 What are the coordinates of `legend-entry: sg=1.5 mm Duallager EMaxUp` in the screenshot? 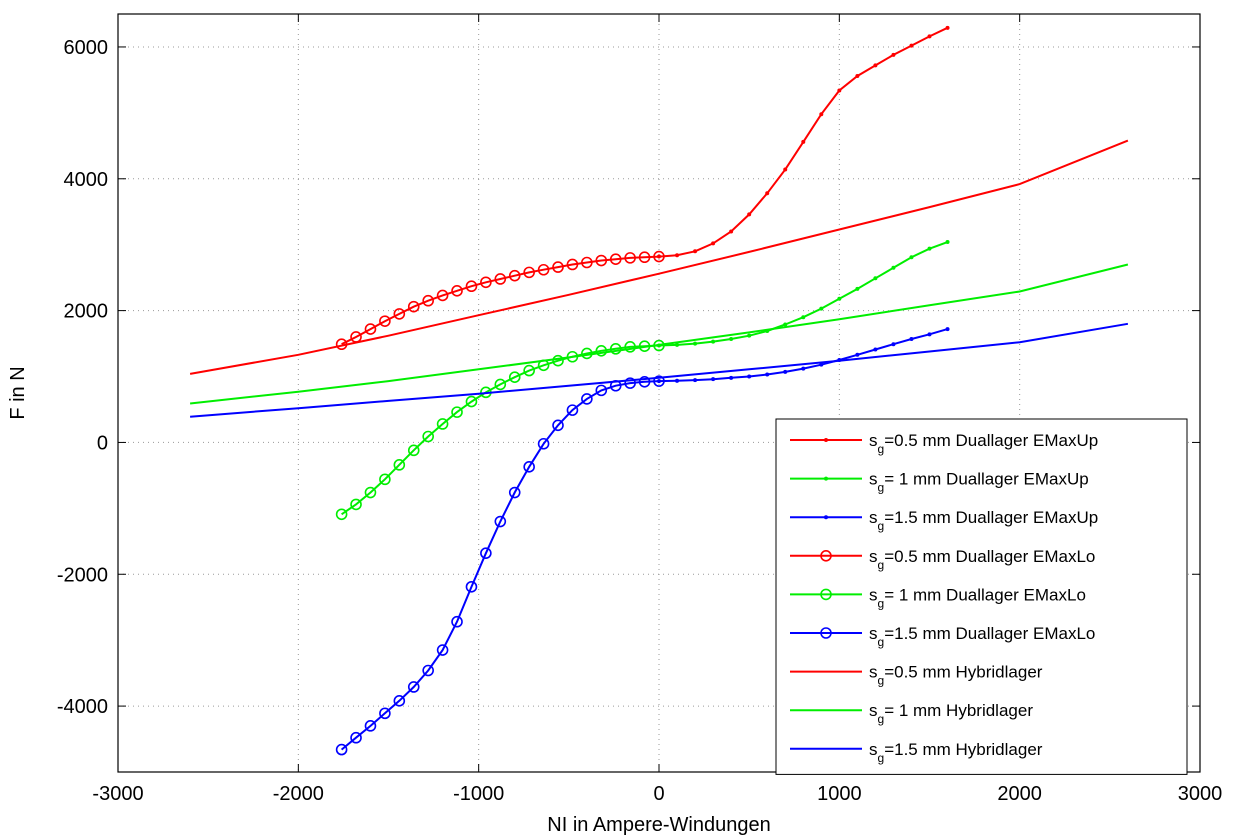 It's located at (944, 520).